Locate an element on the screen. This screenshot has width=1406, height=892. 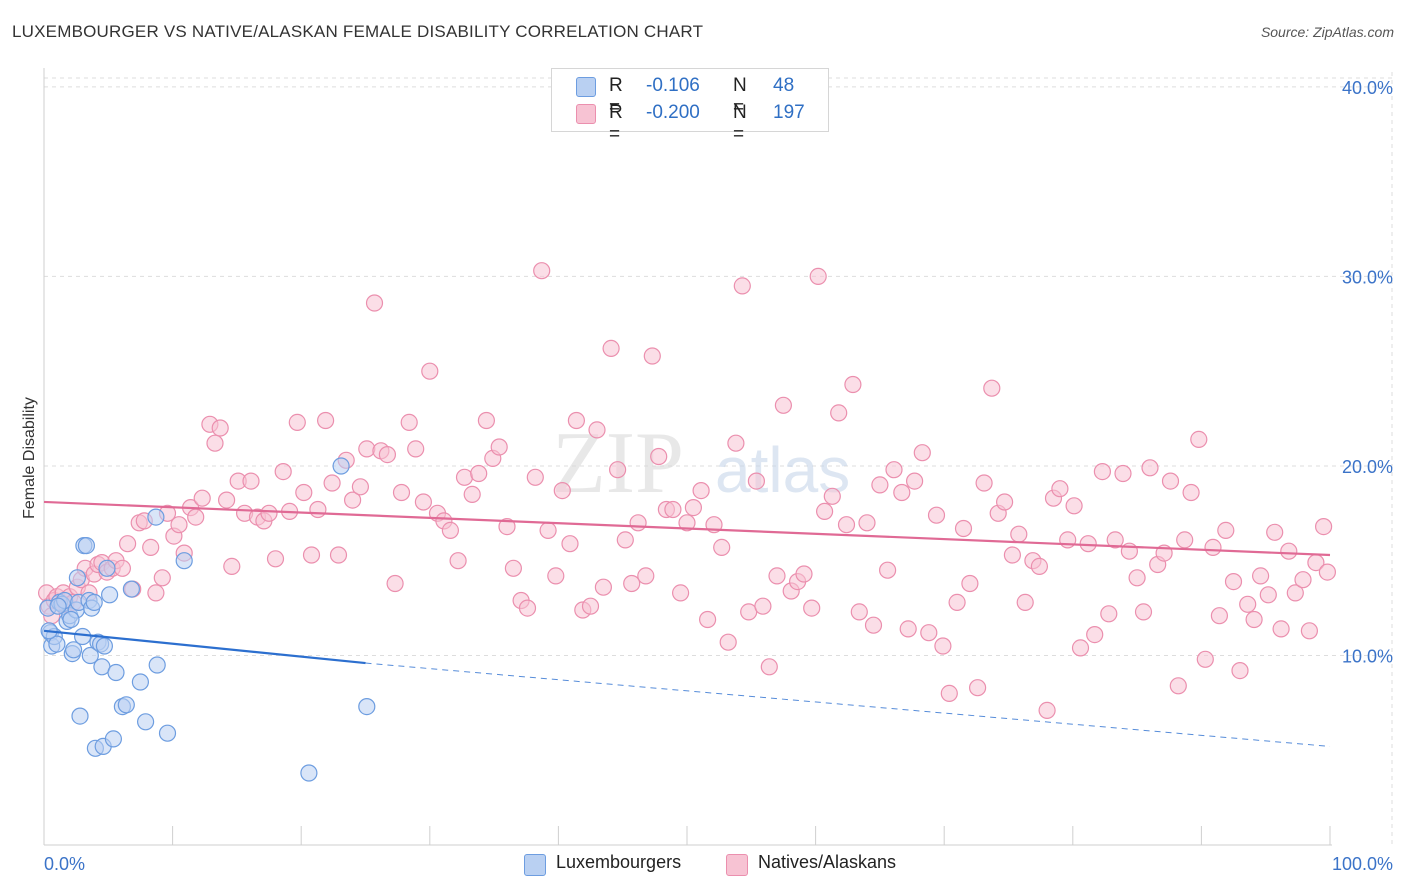
pink-swatch is located at coordinates (737, 865).